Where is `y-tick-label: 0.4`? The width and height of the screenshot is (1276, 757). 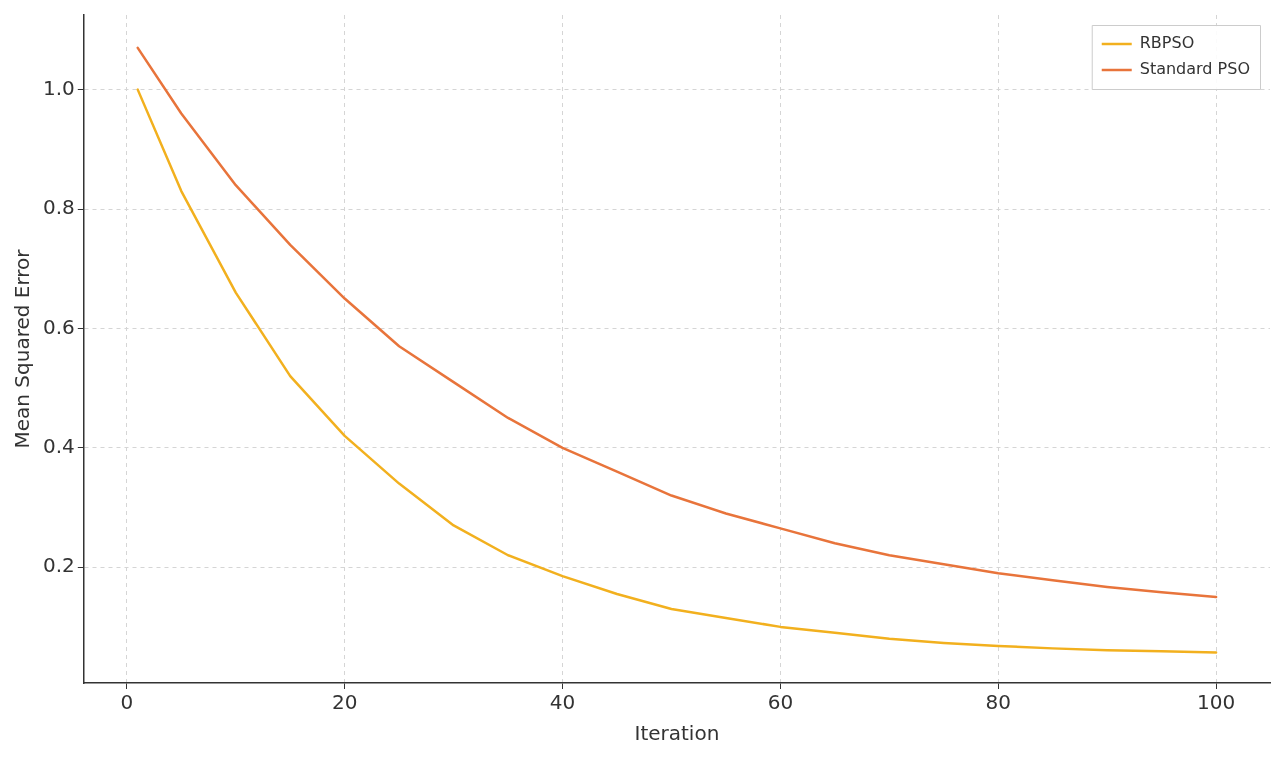
y-tick-label: 0.4 is located at coordinates (58, 446).